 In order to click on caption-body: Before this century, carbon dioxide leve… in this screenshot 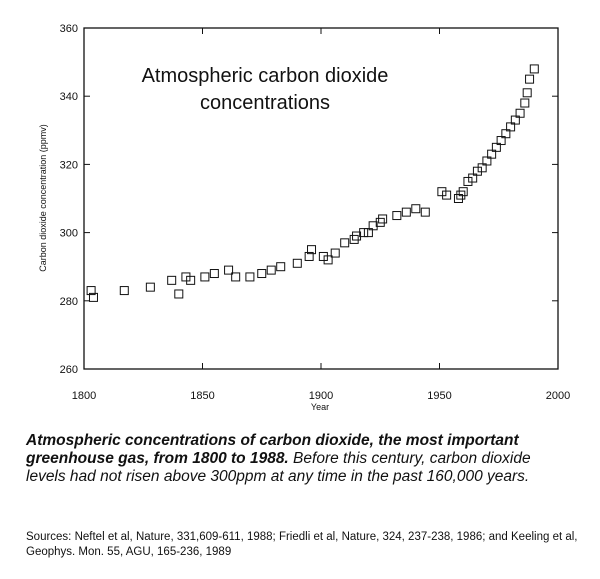, I will do `click(278, 467)`.